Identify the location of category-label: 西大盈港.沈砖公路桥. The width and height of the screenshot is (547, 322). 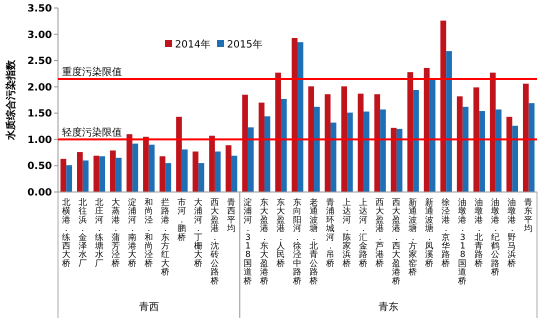
(215, 242).